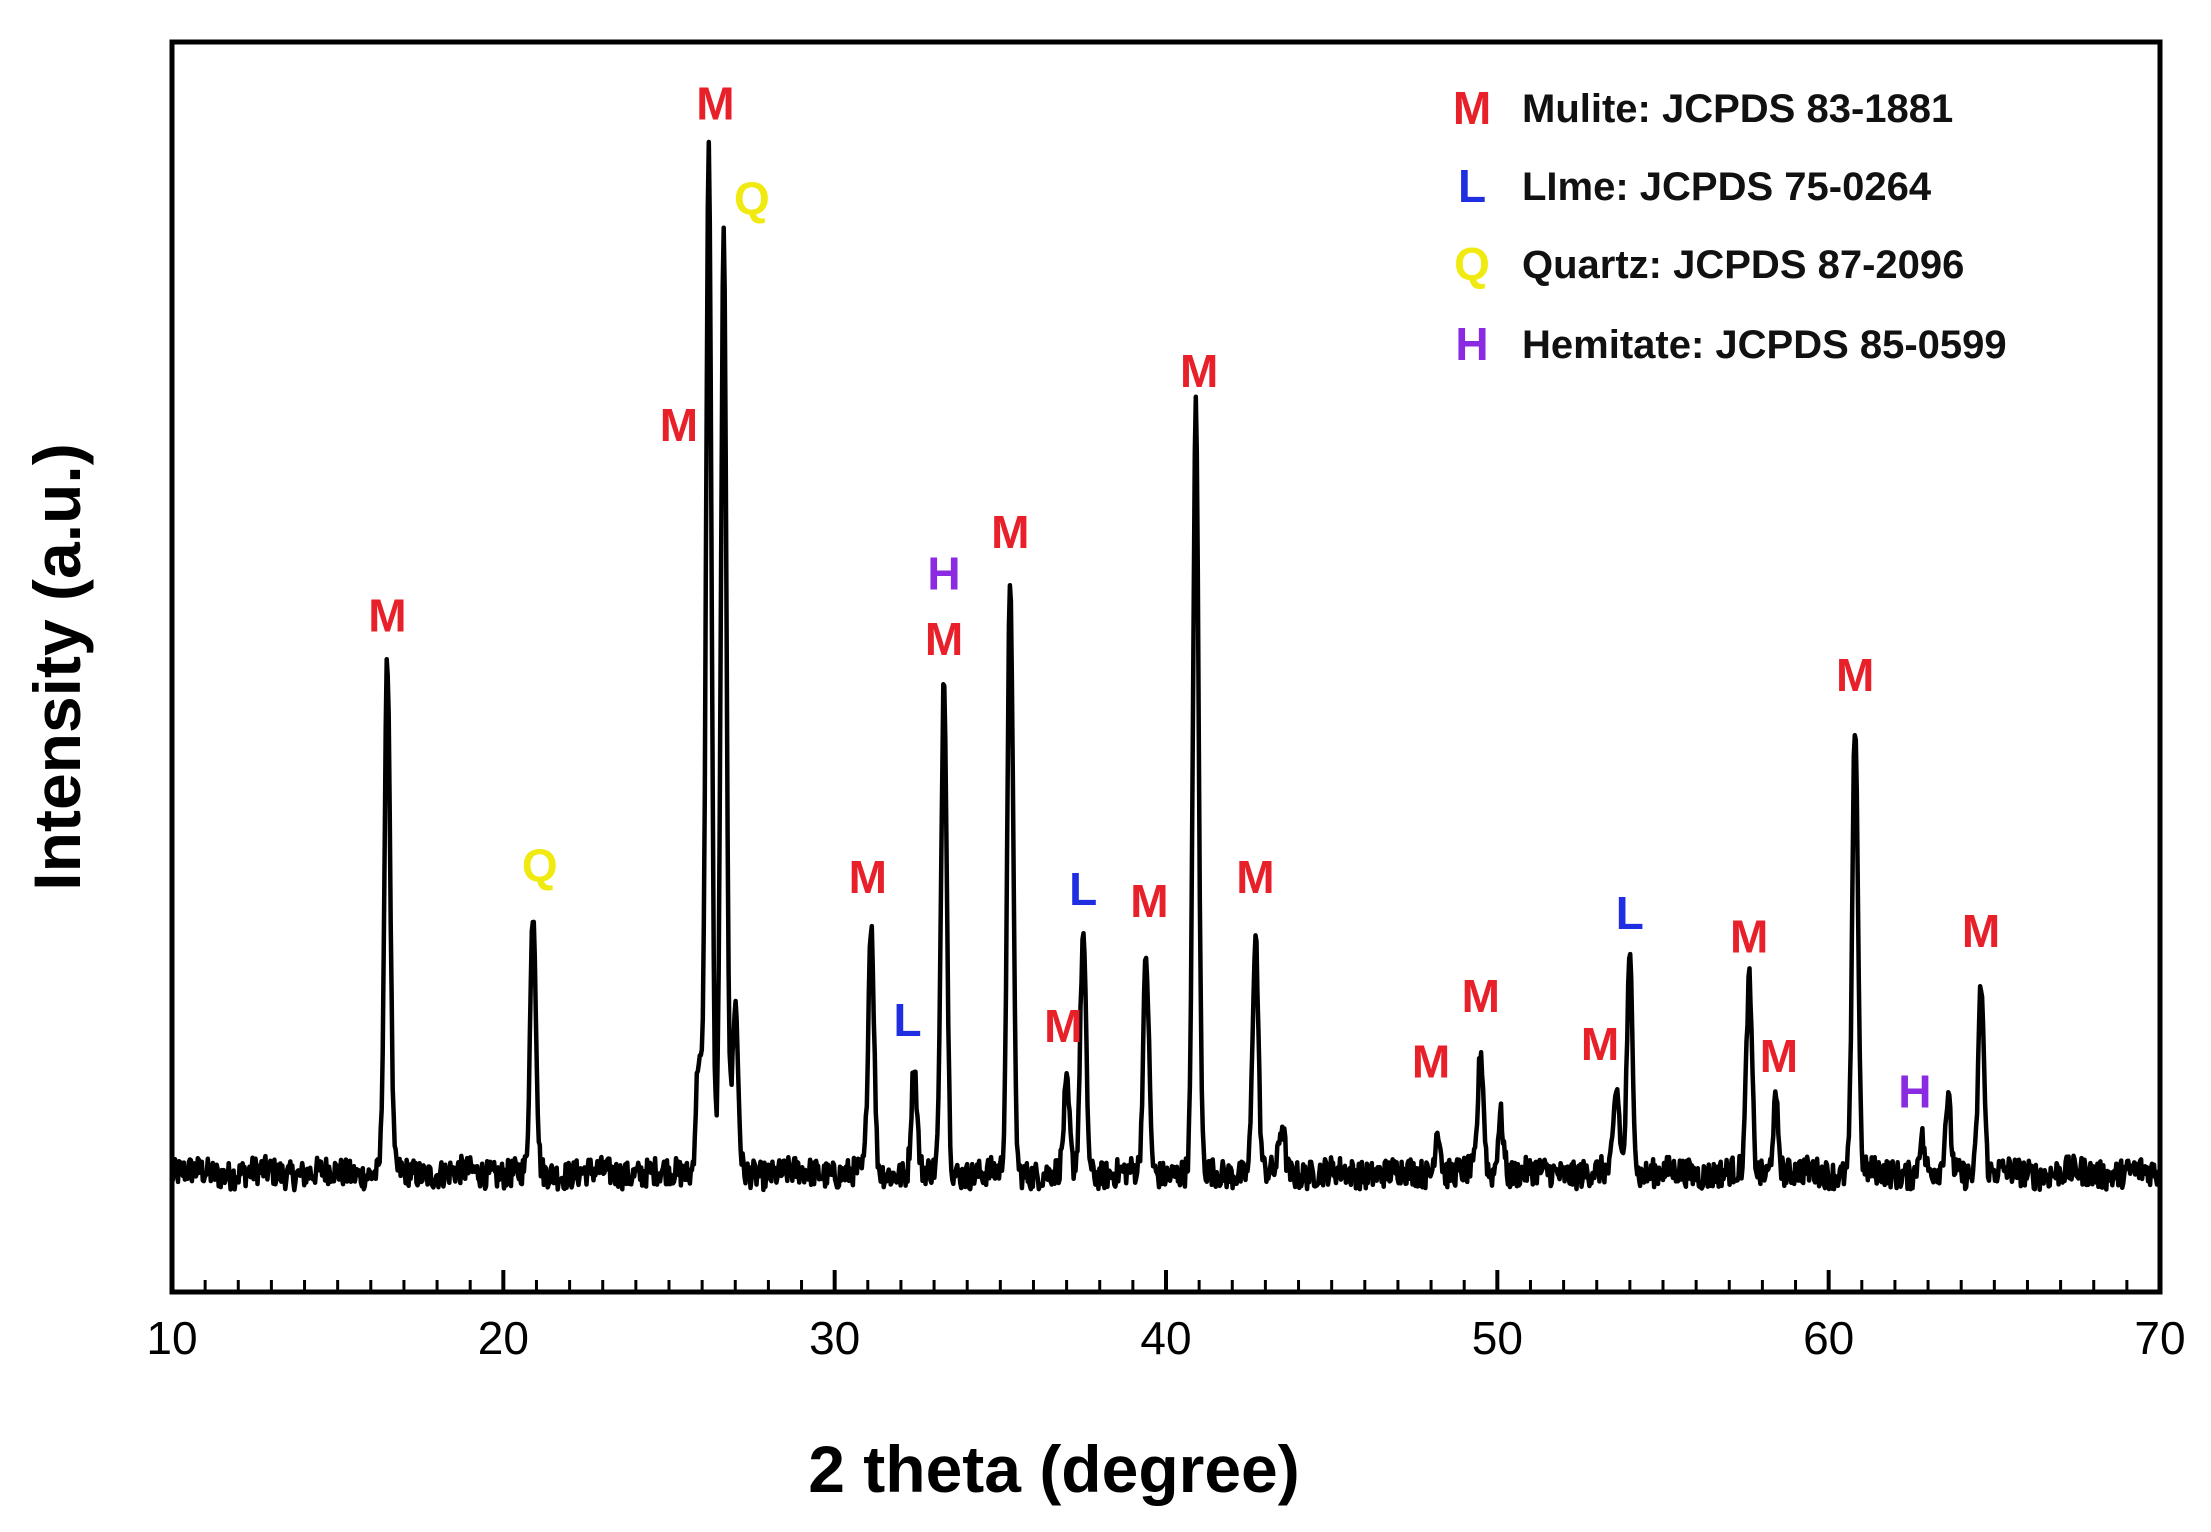 The width and height of the screenshot is (2211, 1532). Describe the element at coordinates (1764, 345) in the screenshot. I see `legend-label: Hemitate: JCPDS 85-0599` at that location.